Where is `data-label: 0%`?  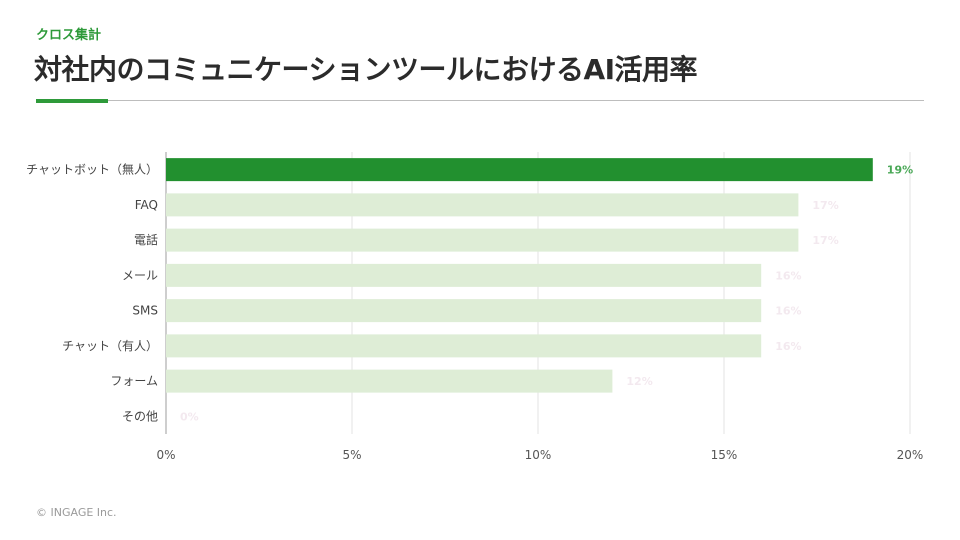 data-label: 0% is located at coordinates (189, 416).